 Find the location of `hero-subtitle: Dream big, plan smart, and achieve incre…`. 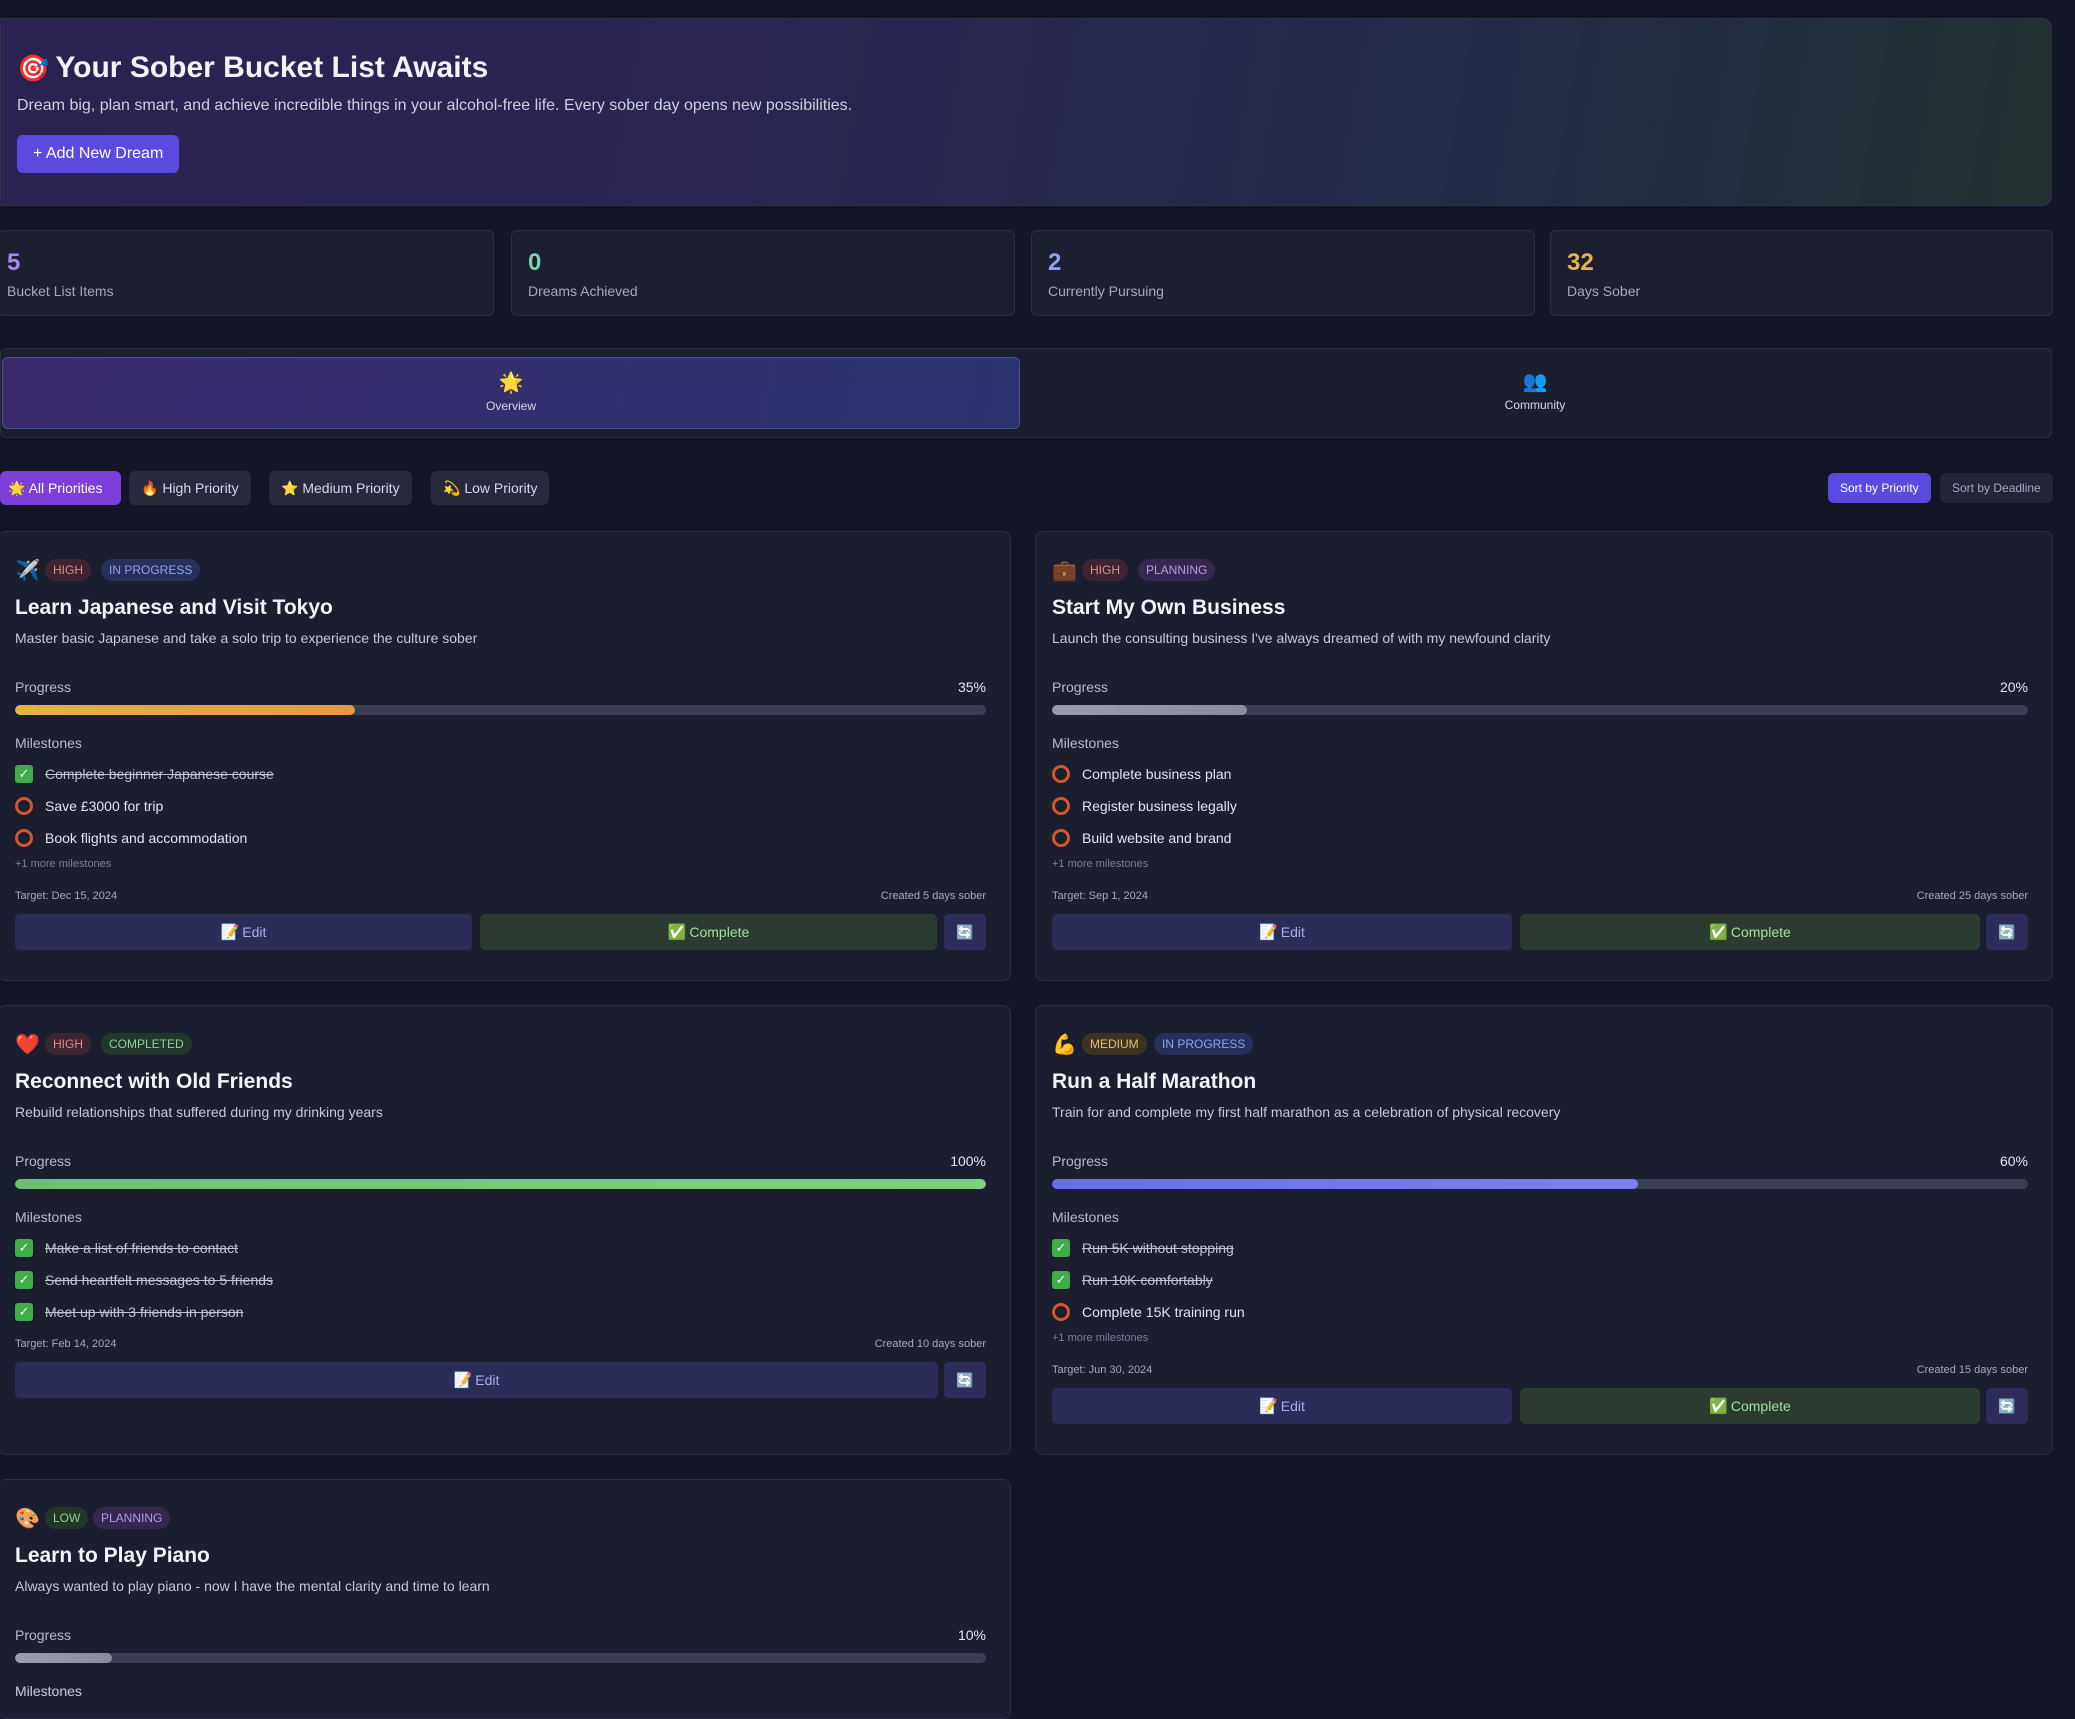

hero-subtitle: Dream big, plan smart, and achieve incre… is located at coordinates (435, 105).